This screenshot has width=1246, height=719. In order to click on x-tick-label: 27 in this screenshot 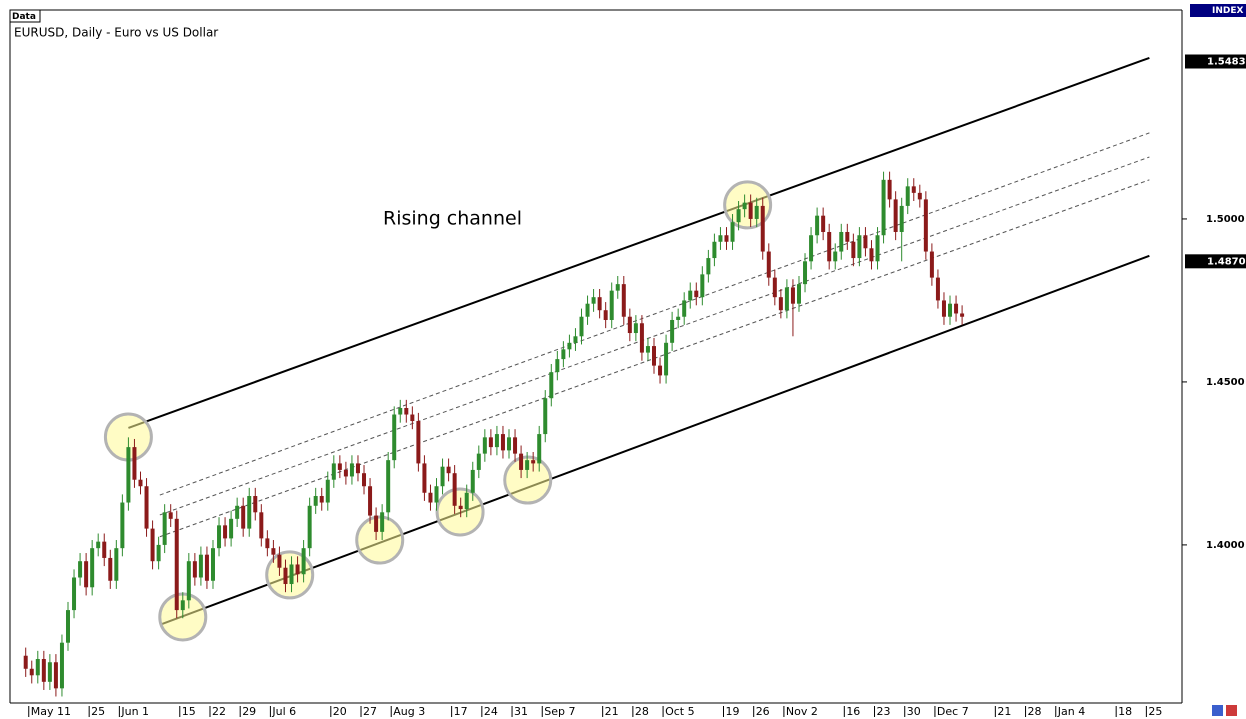, I will do `click(370, 711)`.